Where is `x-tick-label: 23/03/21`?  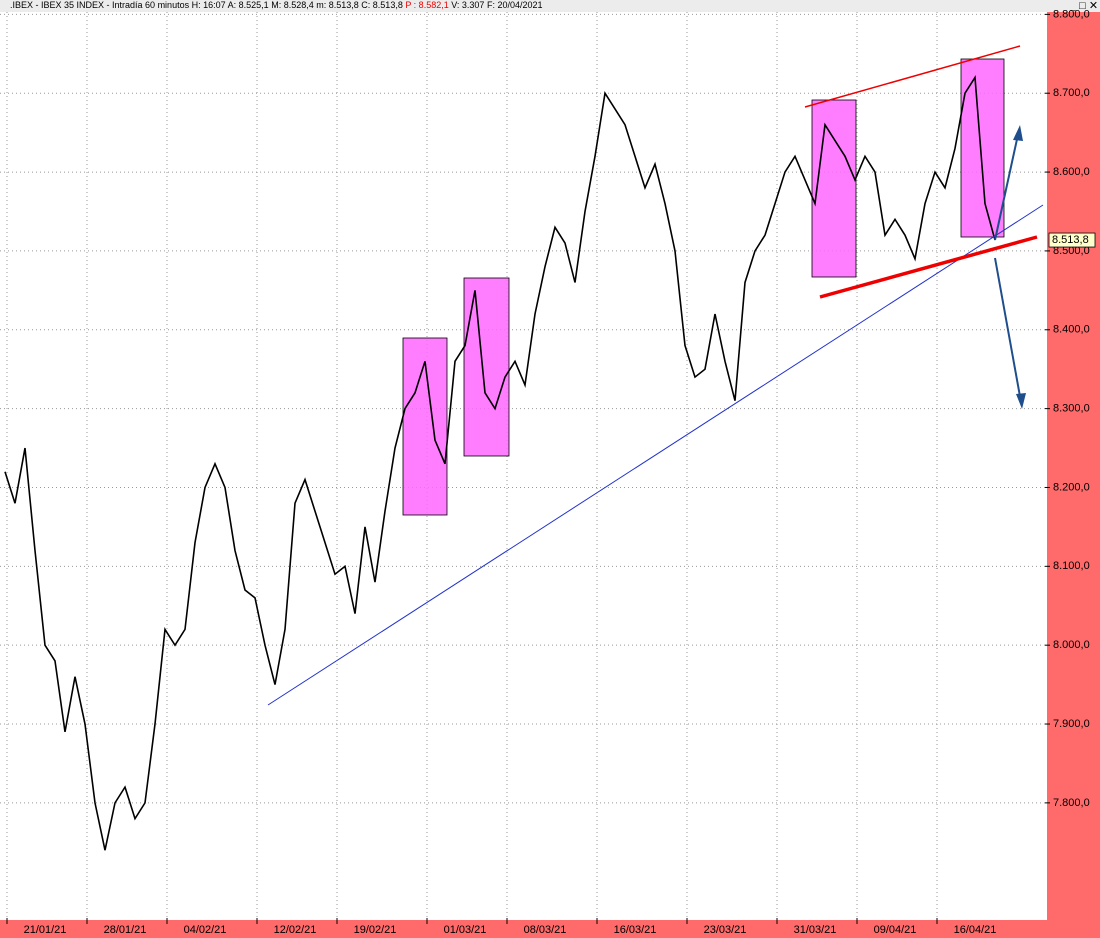 x-tick-label: 23/03/21 is located at coordinates (725, 930).